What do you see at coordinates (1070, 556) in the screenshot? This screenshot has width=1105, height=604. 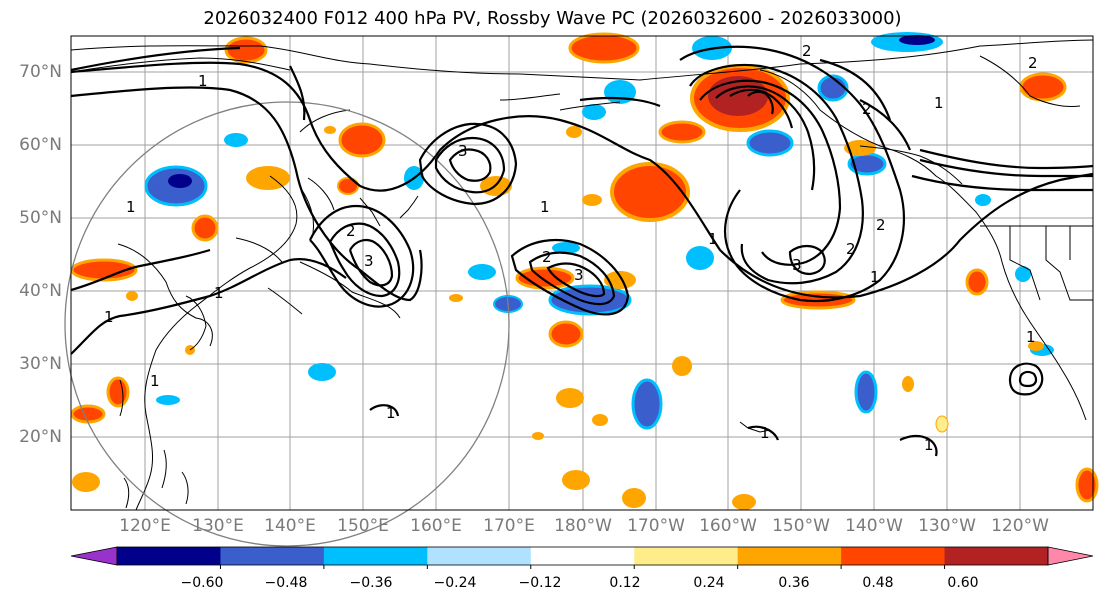 I see `colorbar-extend-right` at bounding box center [1070, 556].